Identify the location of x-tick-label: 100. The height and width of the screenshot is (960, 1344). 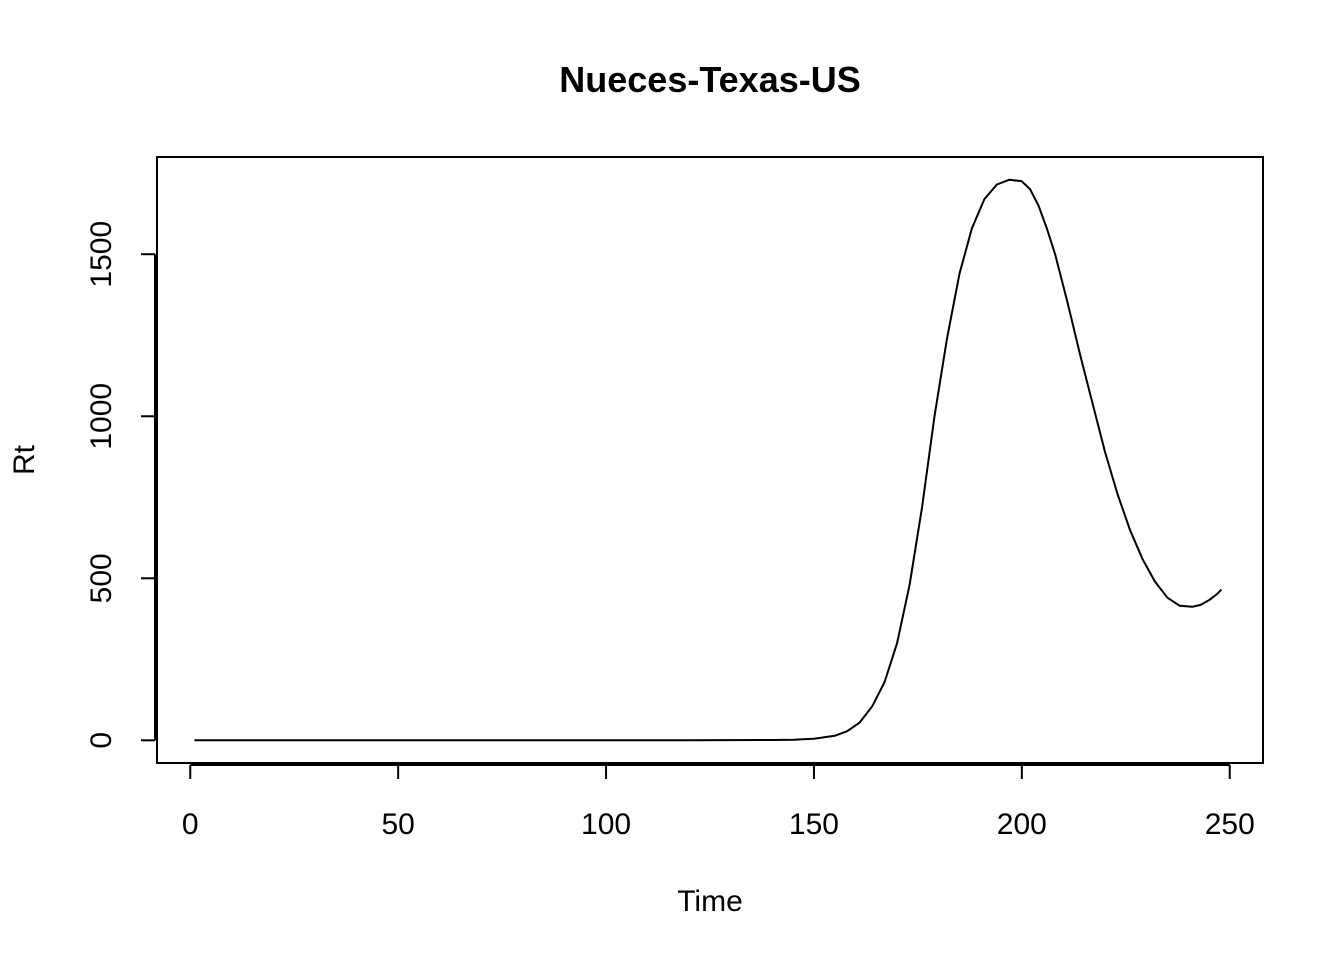
(606, 824).